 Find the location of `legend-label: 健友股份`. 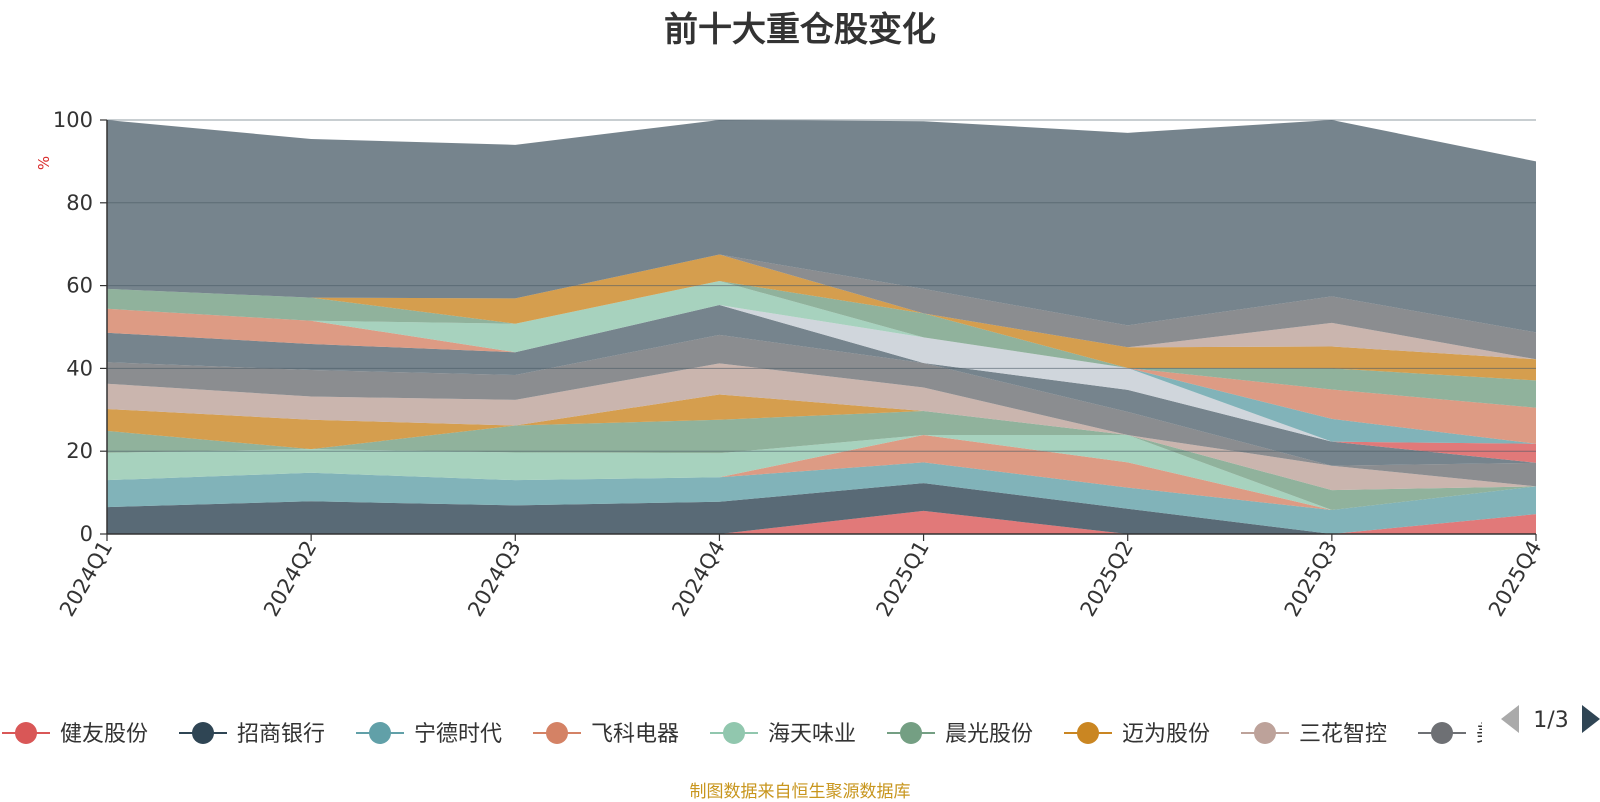

legend-label: 健友股份 is located at coordinates (104, 734).